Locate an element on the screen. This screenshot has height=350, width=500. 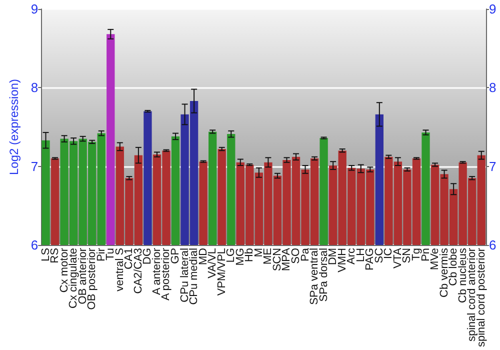
x-tick-label: CPu medial is located at coordinates (194, 276).